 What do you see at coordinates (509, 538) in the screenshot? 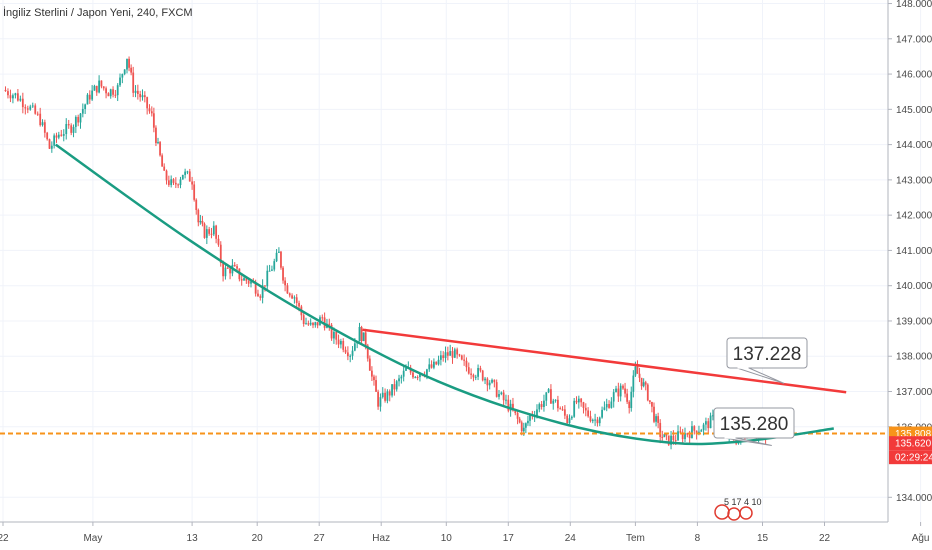
I see `x-tick-label: 17` at bounding box center [509, 538].